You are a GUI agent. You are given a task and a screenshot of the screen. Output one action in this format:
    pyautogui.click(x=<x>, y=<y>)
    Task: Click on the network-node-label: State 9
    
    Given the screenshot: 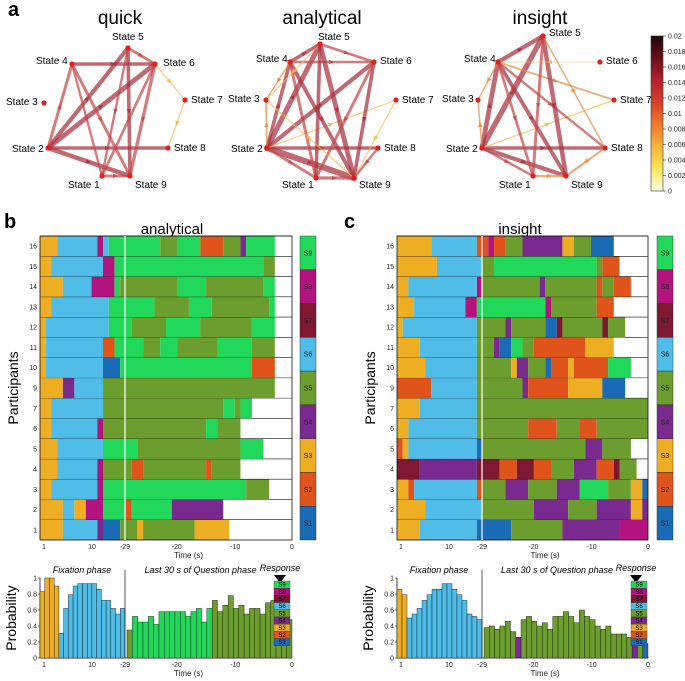 What is the action you would take?
    pyautogui.click(x=375, y=185)
    